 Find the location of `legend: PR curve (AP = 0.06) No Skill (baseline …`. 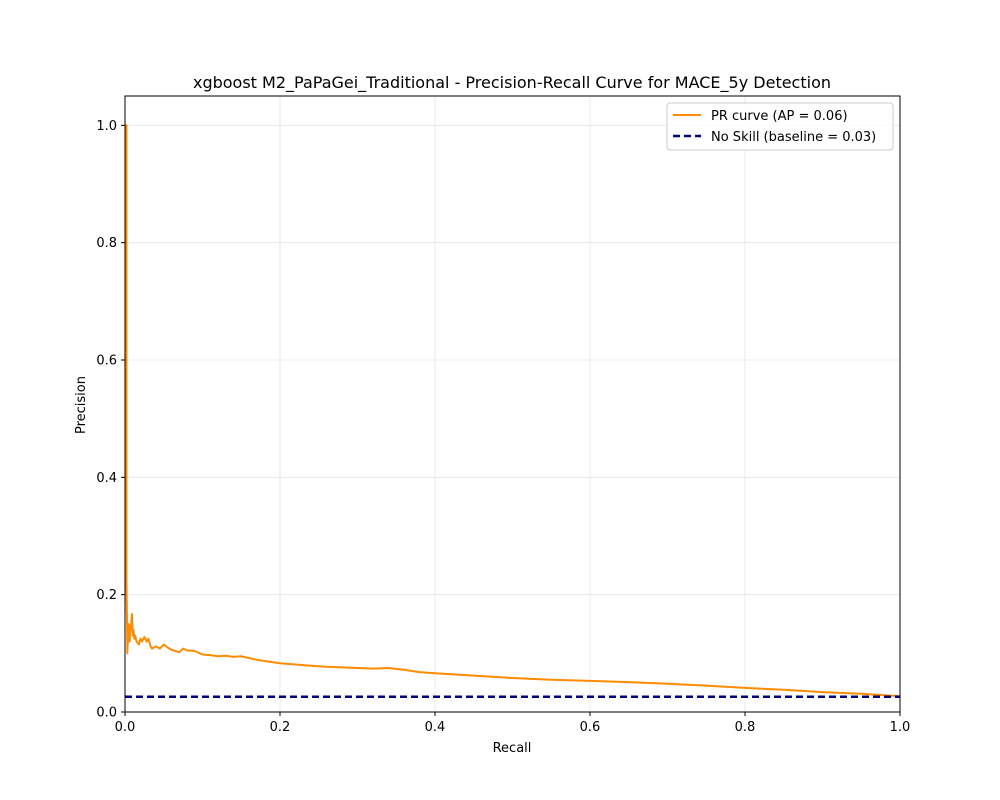

legend: PR curve (AP = 0.06) No Skill (baseline … is located at coordinates (780, 126).